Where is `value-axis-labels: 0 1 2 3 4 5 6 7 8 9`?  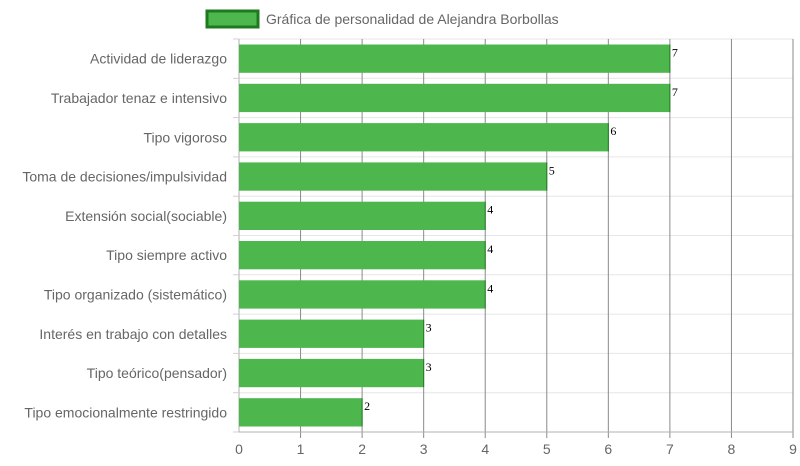 value-axis-labels: 0 1 2 3 4 5 6 7 8 9 is located at coordinates (516, 449).